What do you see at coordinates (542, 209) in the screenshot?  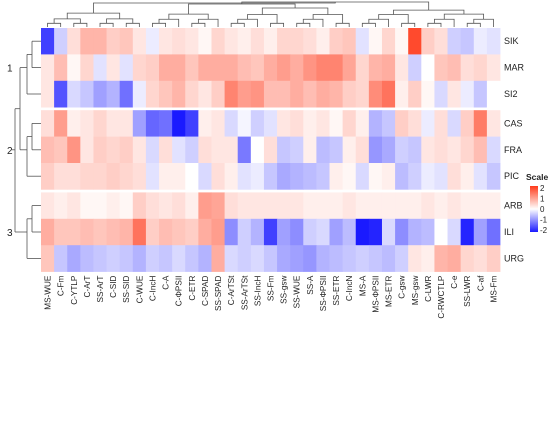 I see `legend-tick-label: 0` at bounding box center [542, 209].